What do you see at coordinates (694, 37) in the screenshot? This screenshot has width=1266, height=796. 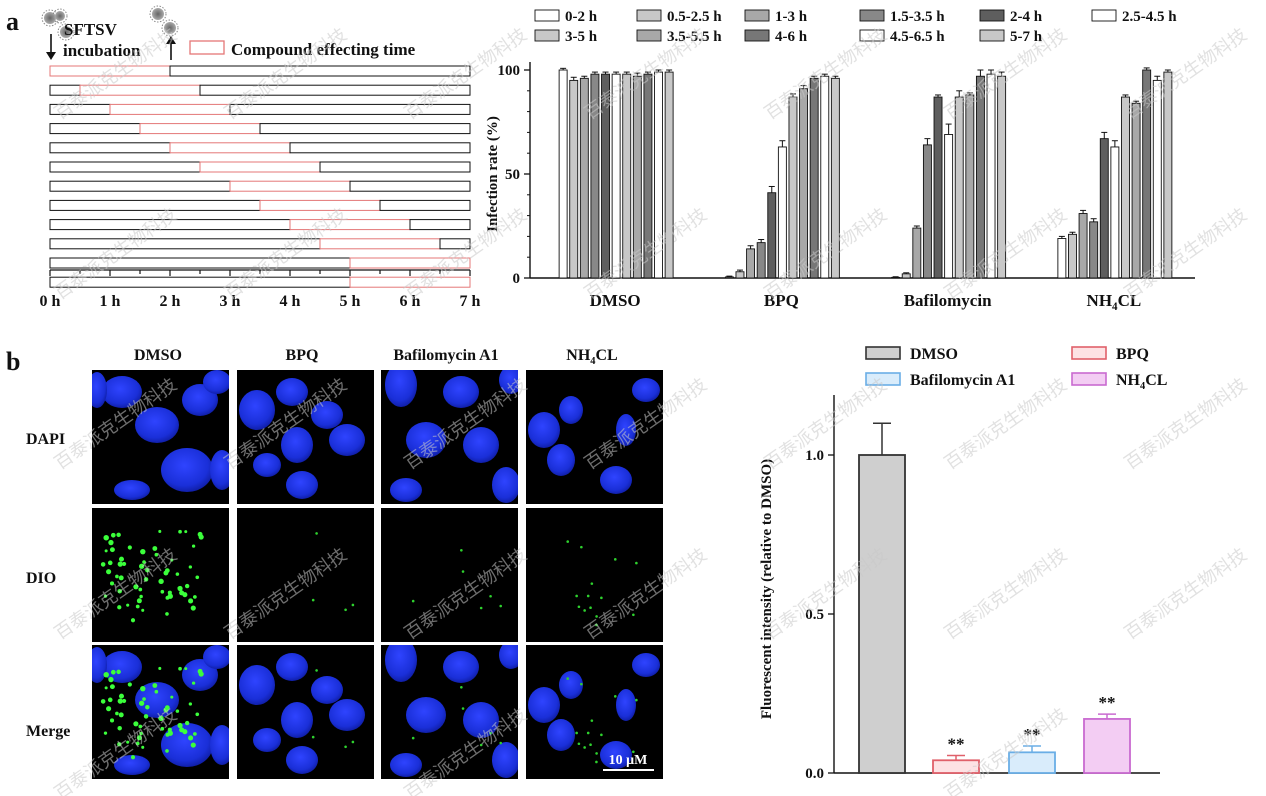 I see `legend-label: 3.5-5.5 h` at bounding box center [694, 37].